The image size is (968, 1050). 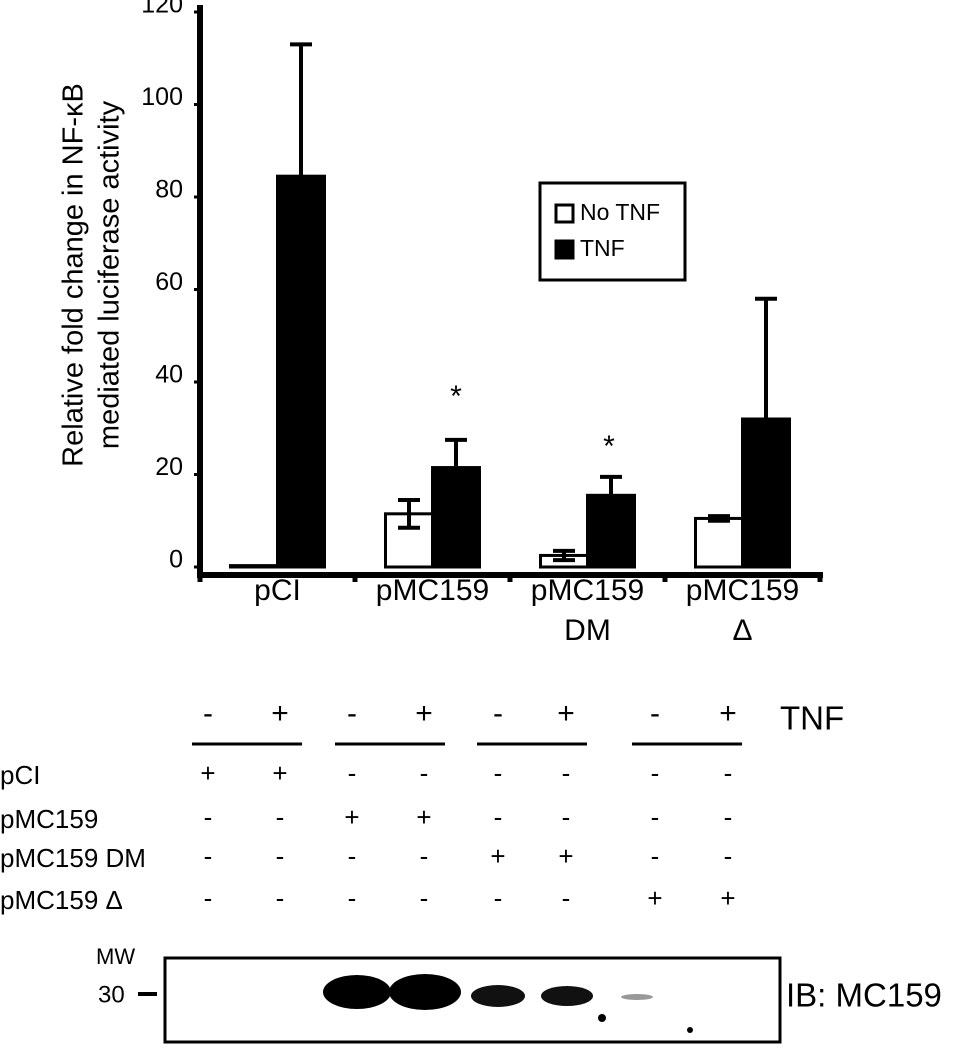 What do you see at coordinates (176, 560) in the screenshot?
I see `y-tick-label: 0` at bounding box center [176, 560].